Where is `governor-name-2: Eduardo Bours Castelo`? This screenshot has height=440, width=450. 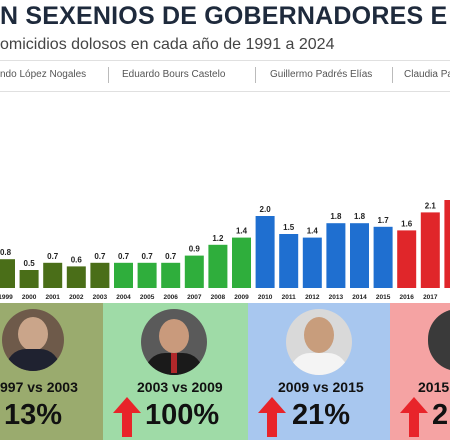
governor-name-2: Eduardo Bours Castelo is located at coordinates (174, 74).